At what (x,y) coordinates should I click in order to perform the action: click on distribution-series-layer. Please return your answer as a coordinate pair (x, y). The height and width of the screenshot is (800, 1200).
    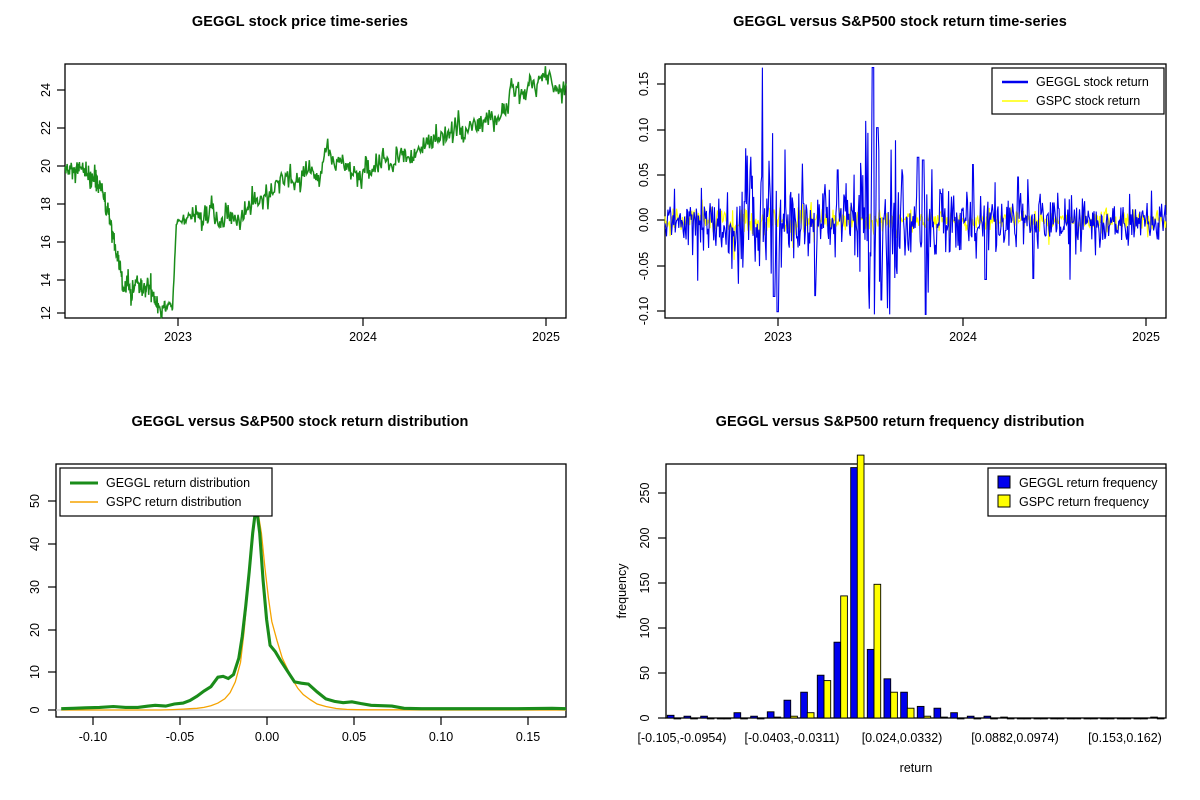
    Looking at the image, I should click on (314, 607).